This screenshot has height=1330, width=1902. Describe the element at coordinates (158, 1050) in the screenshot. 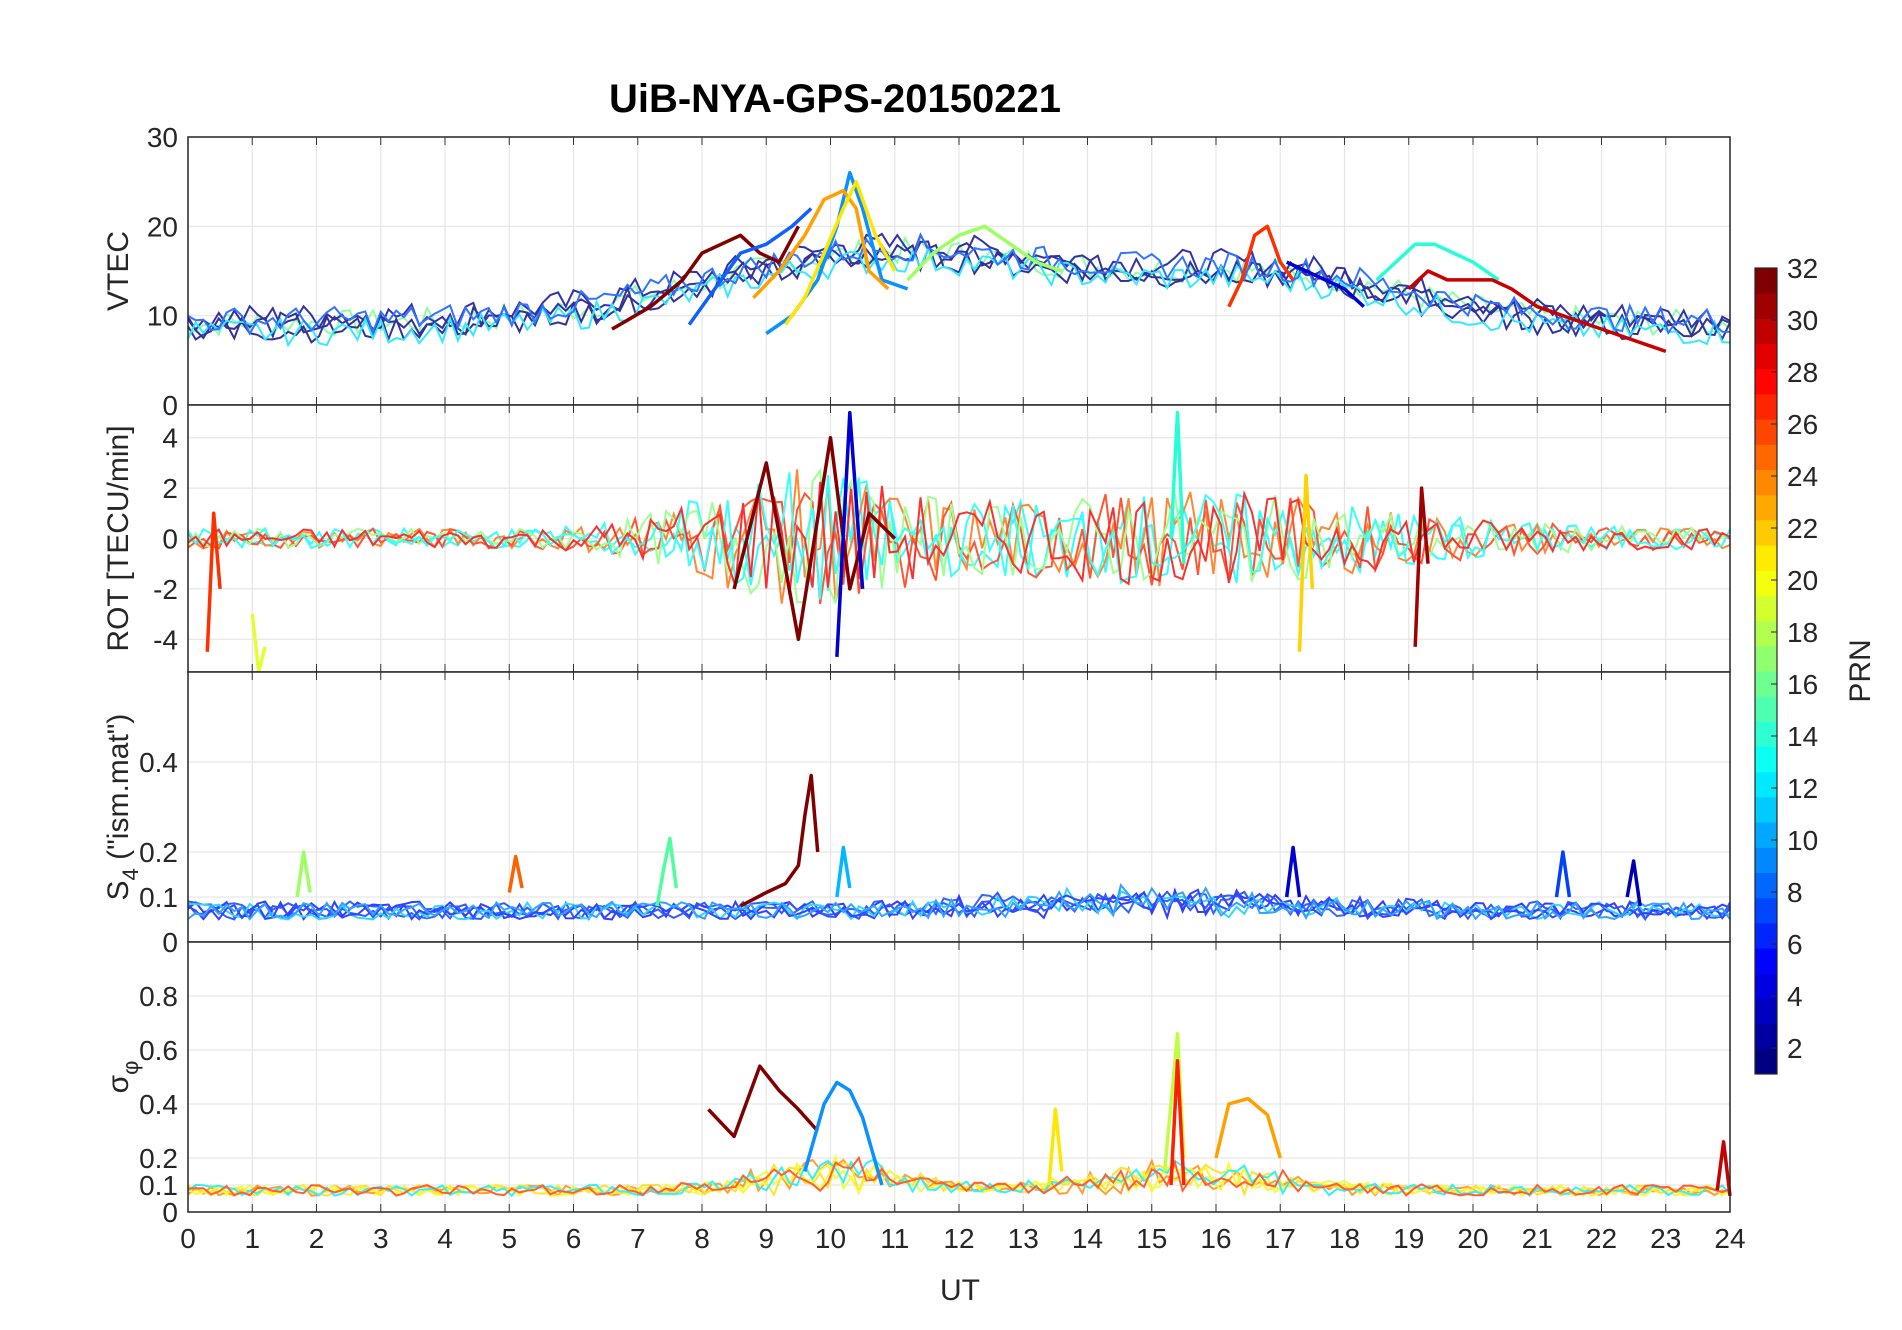

I see `y-tick-label: 0.6` at that location.